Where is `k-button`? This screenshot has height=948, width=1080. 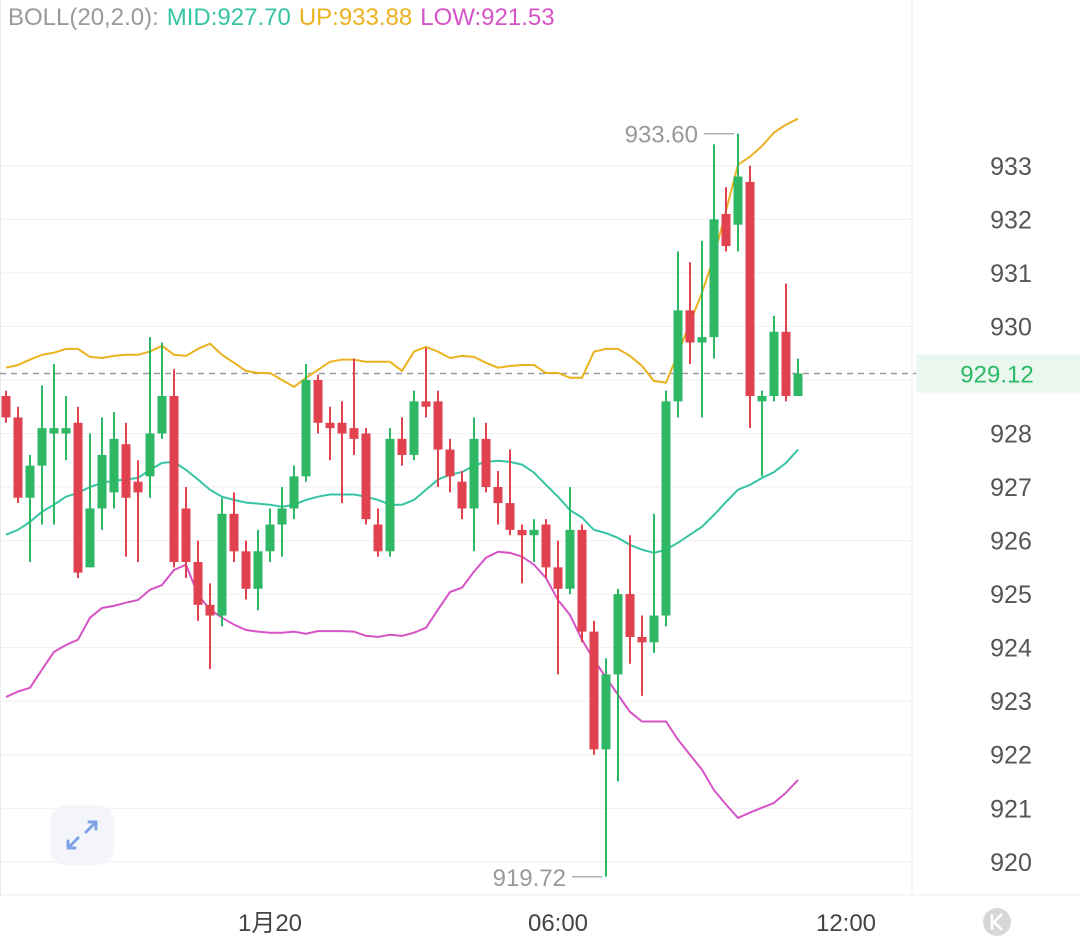
k-button is located at coordinates (997, 922).